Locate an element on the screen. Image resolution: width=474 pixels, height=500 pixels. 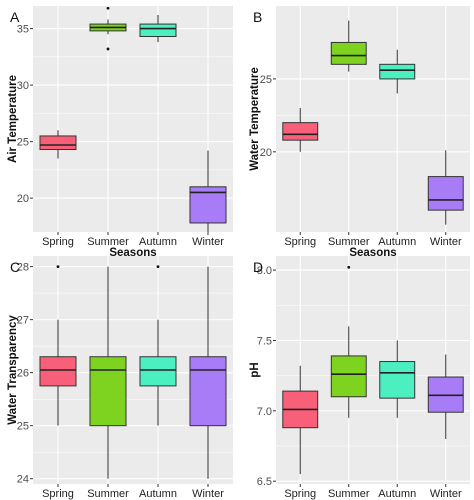
y-axis-title: Water Transparency is located at coordinates (13, 370).